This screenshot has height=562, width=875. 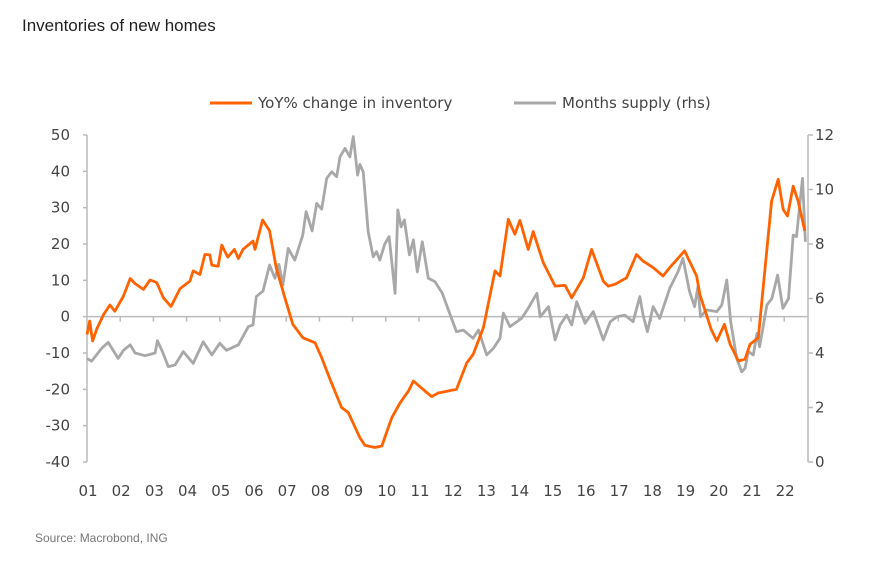 I want to click on legend-label-yoy: YoY% change in inventory, so click(x=354, y=103).